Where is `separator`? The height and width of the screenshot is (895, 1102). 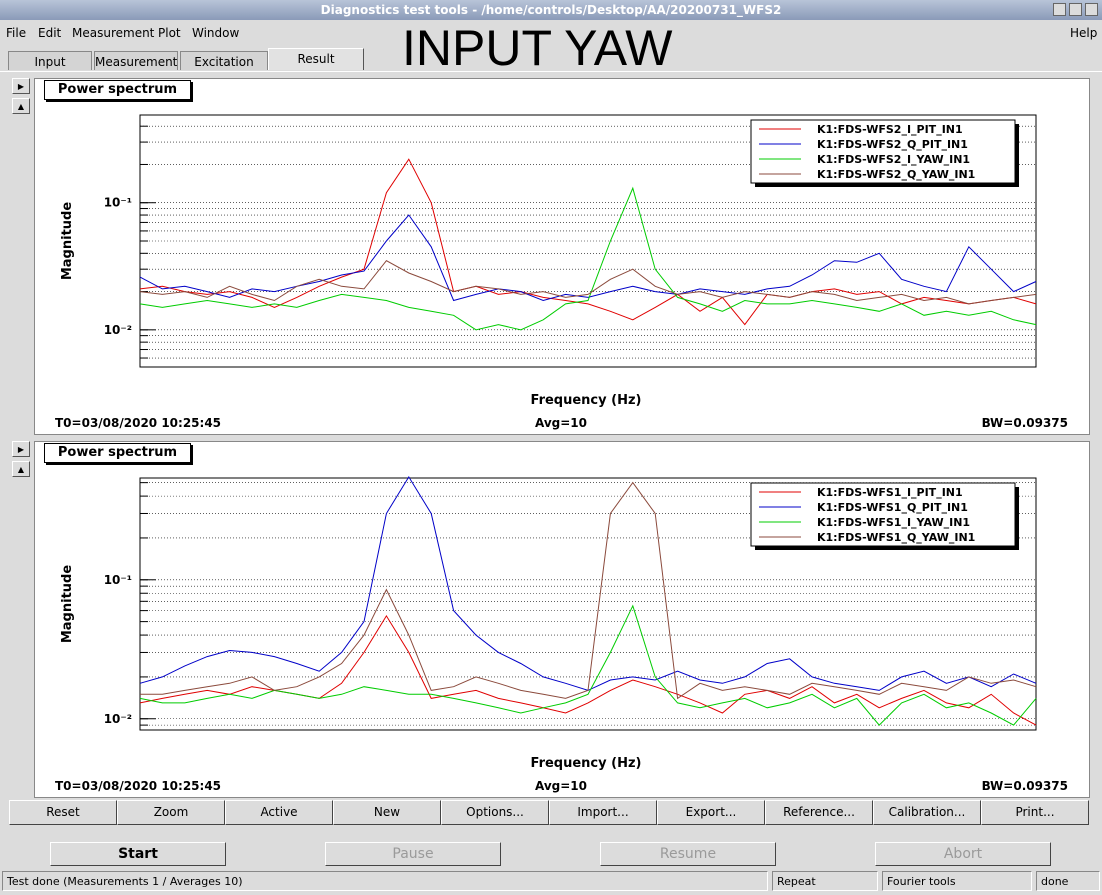 separator is located at coordinates (551, 71).